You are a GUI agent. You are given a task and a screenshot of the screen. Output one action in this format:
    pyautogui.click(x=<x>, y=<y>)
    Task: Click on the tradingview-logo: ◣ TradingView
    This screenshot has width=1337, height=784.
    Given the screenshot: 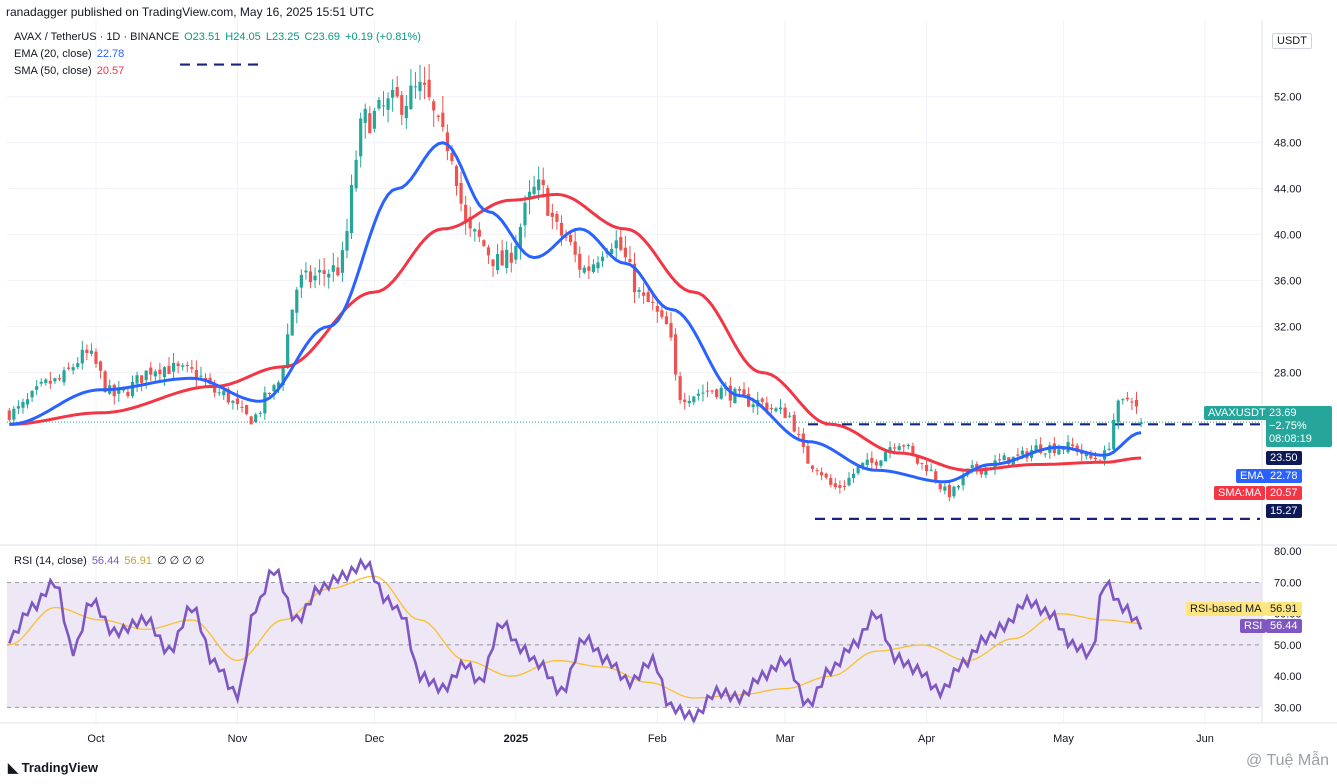 What is the action you would take?
    pyautogui.click(x=53, y=768)
    